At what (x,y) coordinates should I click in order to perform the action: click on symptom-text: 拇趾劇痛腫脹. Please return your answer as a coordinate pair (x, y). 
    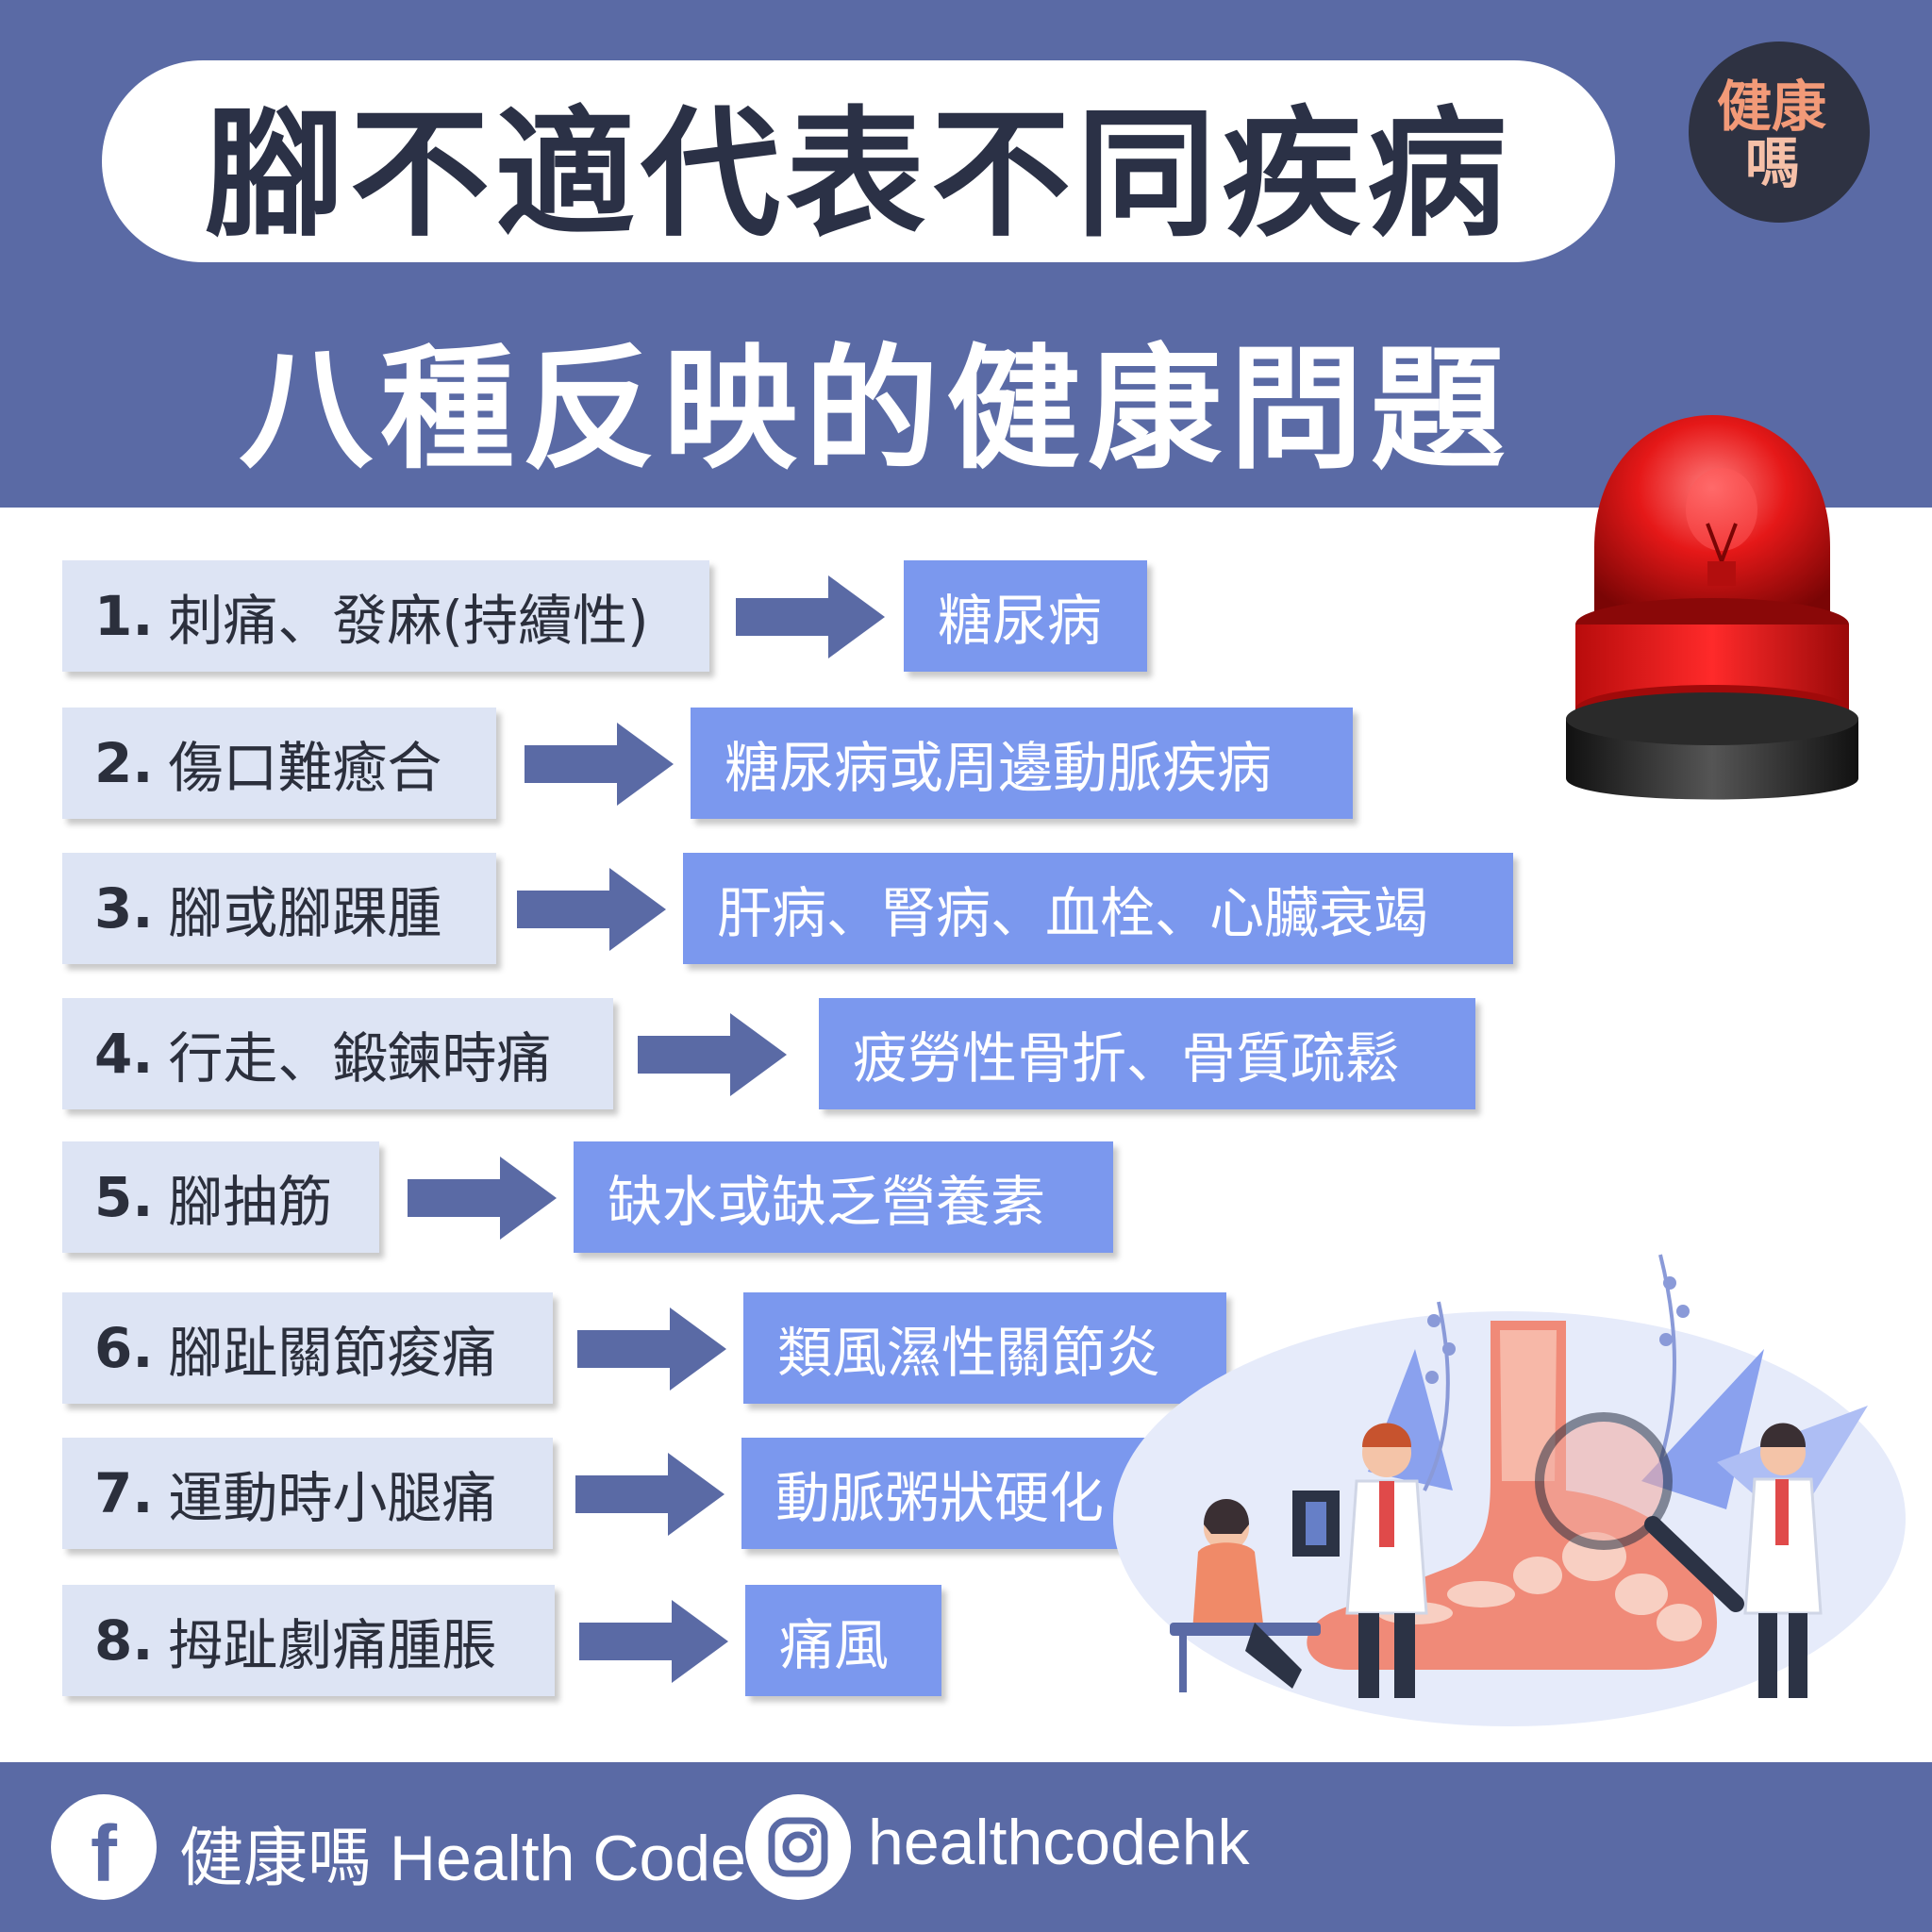
    Looking at the image, I should click on (333, 1645).